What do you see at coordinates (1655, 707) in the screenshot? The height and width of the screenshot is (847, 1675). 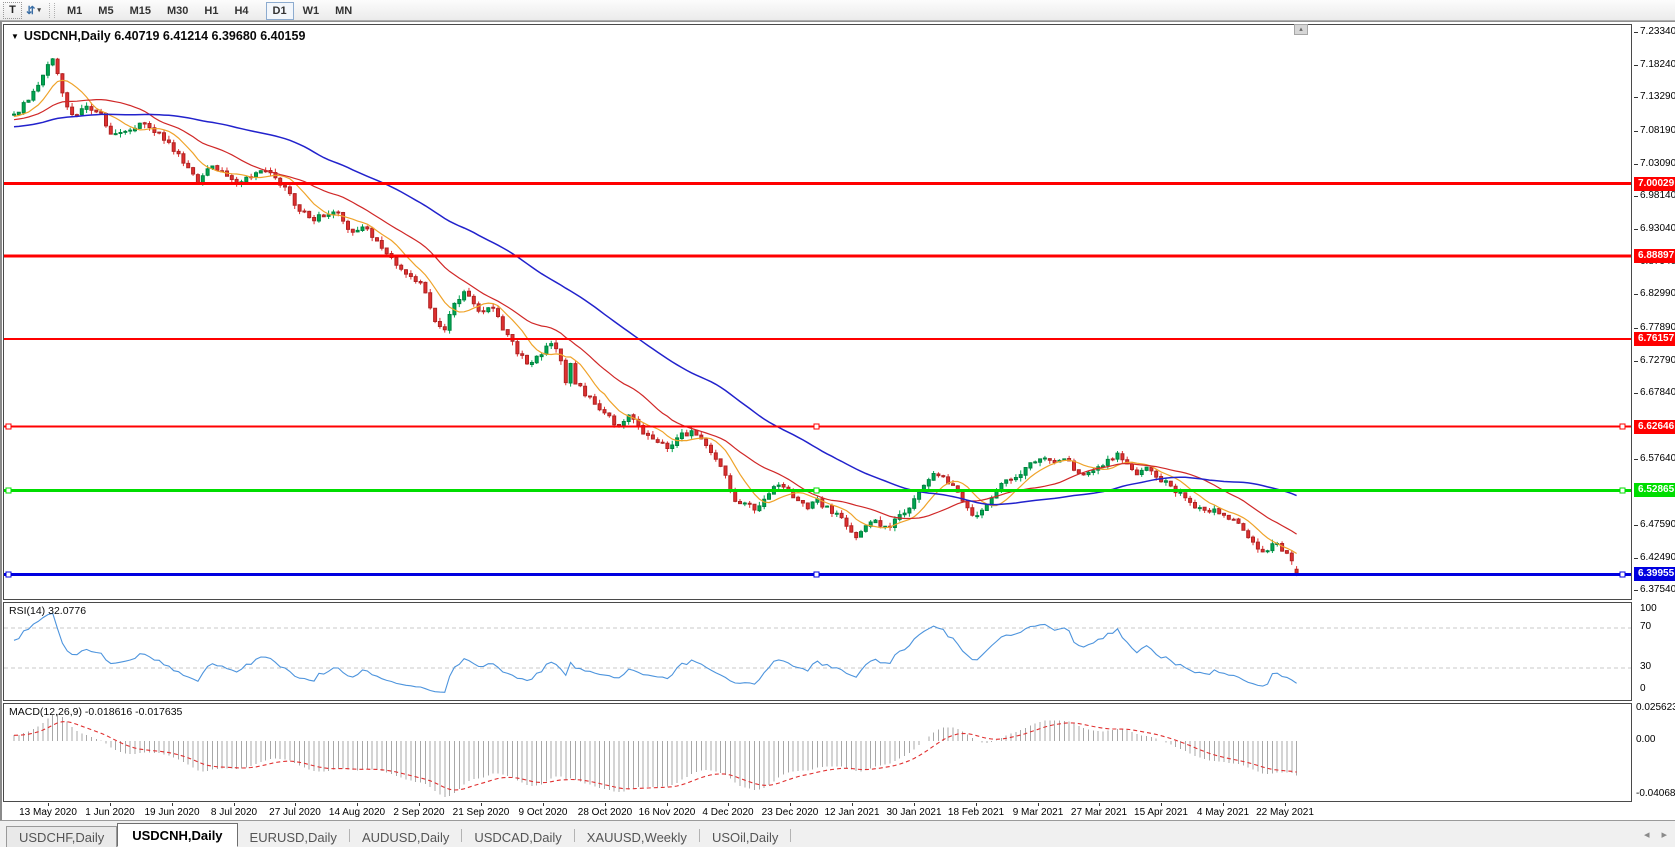 I see `macd-axis-label: 0.025623` at bounding box center [1655, 707].